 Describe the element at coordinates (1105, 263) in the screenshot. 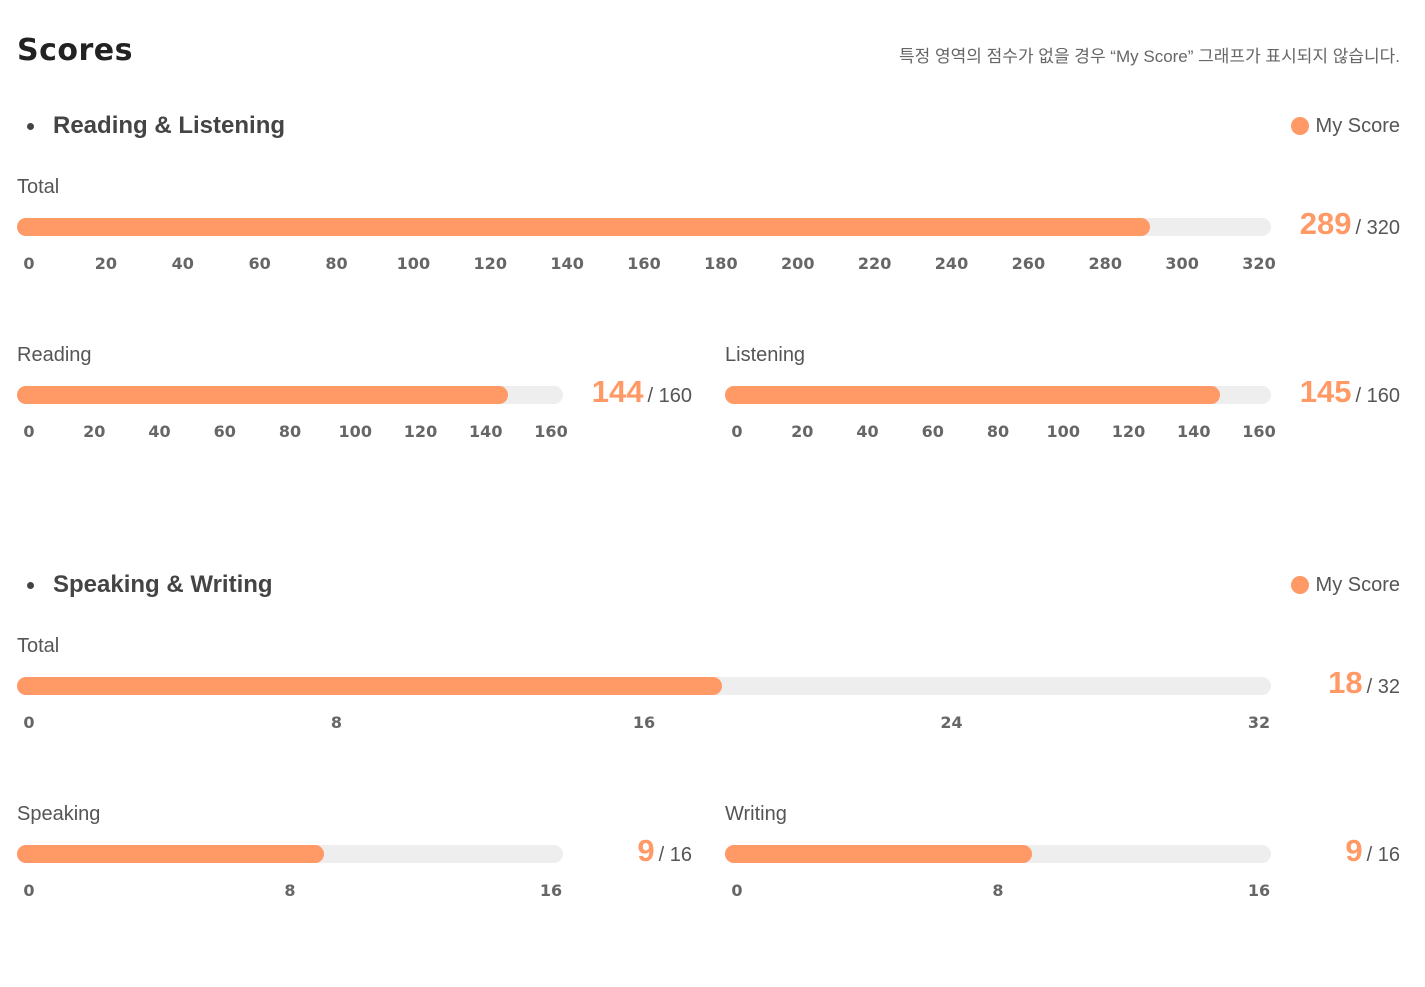

I see `tick-label: 280` at that location.